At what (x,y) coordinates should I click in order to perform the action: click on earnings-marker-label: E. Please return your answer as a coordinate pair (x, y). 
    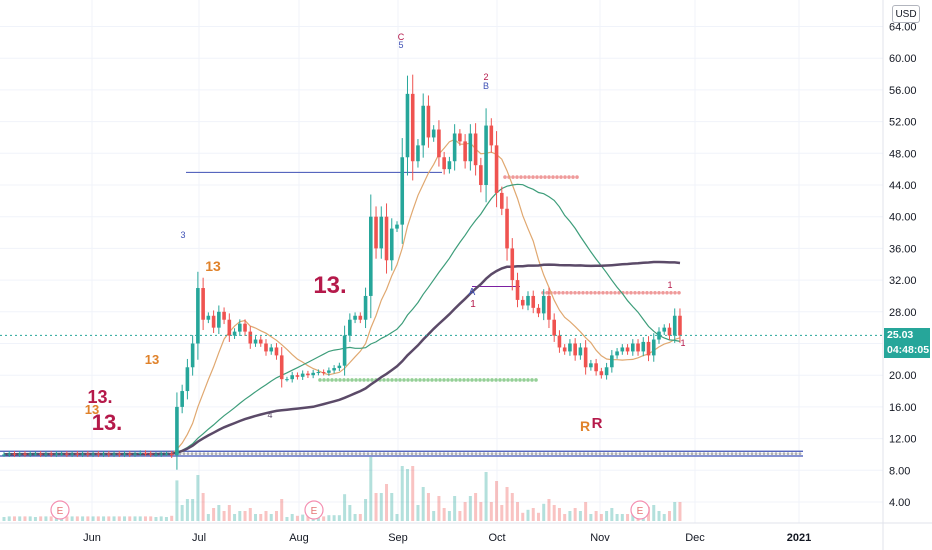
    Looking at the image, I should click on (640, 511).